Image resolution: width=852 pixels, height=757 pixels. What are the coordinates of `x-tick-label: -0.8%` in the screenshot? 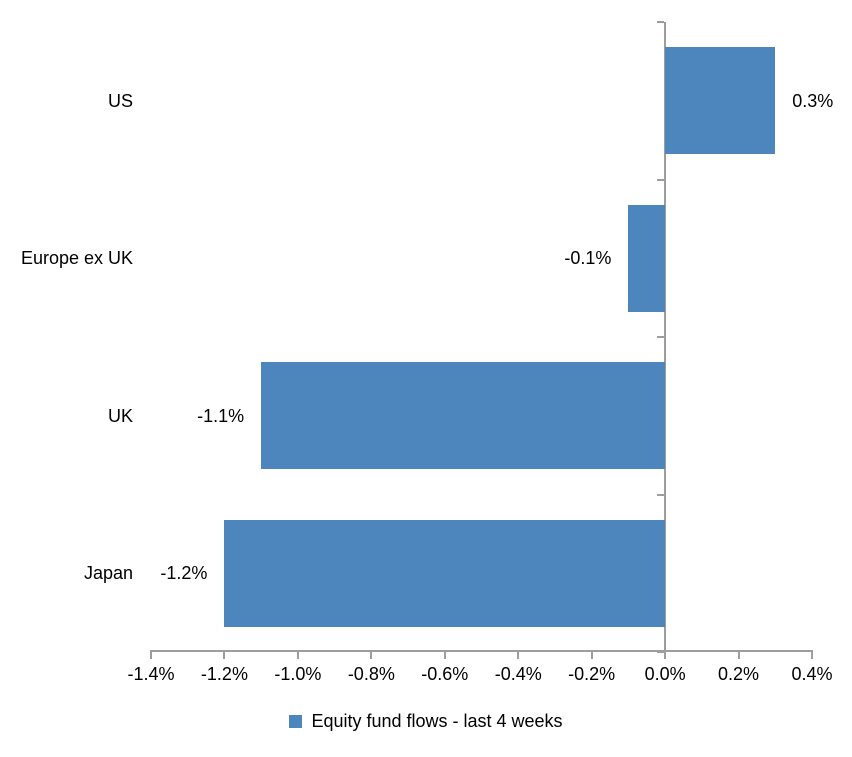 It's located at (371, 674).